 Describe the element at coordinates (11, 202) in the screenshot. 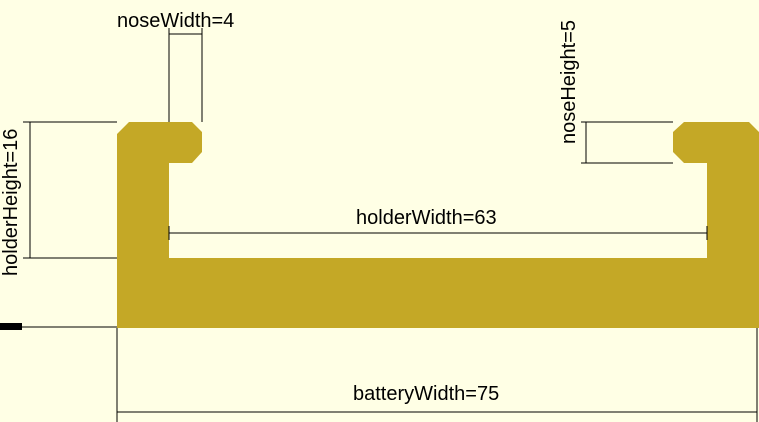

I see `holder-height-label: holderHeight=16` at that location.